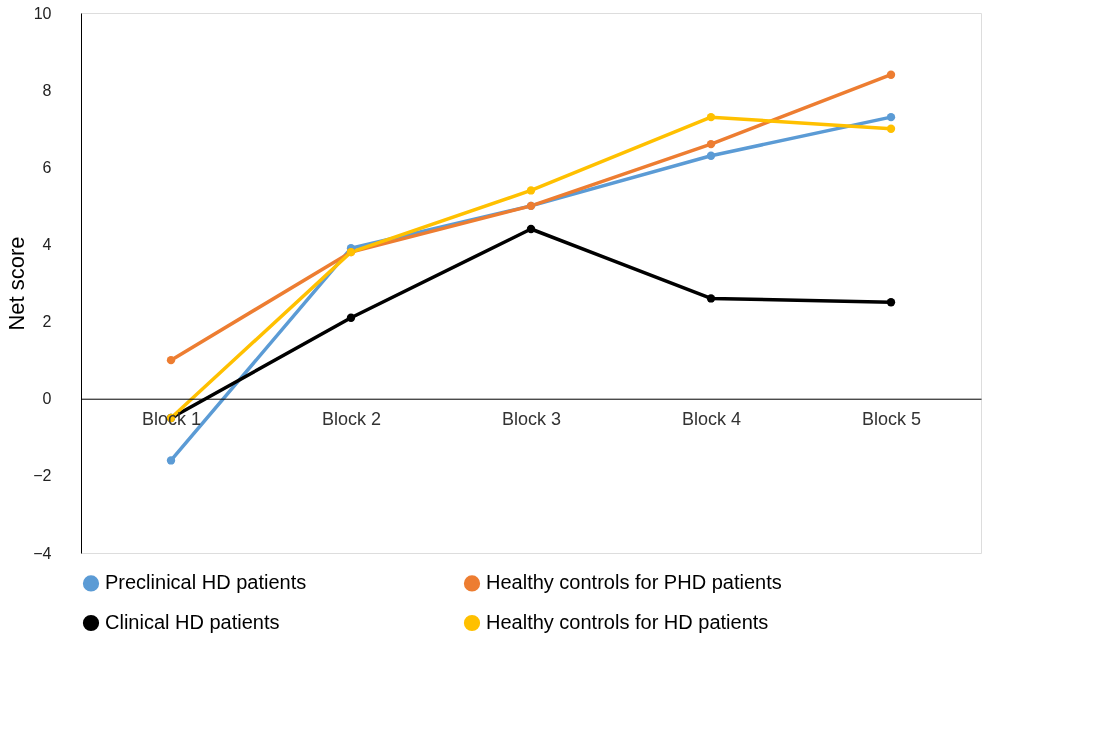 The image size is (1108, 751). What do you see at coordinates (47, 90) in the screenshot?
I see `y-tick-label: 8` at bounding box center [47, 90].